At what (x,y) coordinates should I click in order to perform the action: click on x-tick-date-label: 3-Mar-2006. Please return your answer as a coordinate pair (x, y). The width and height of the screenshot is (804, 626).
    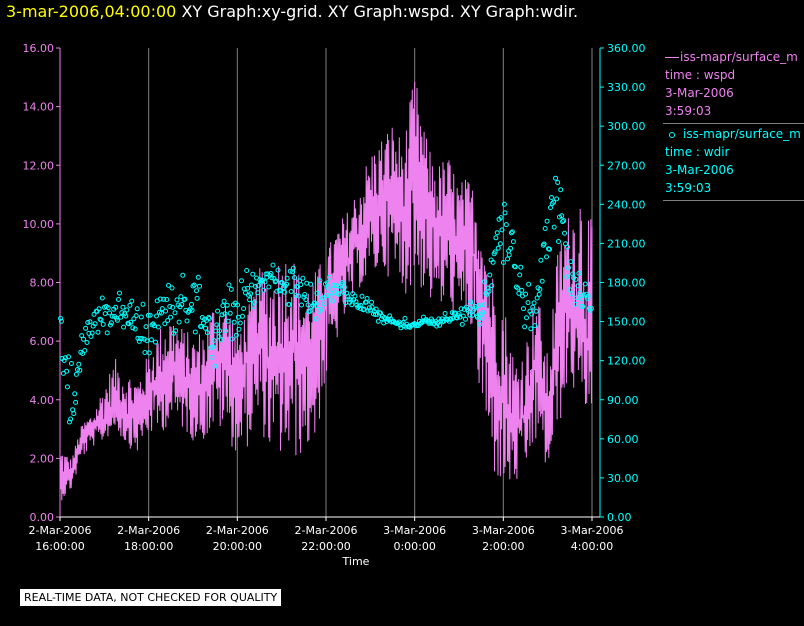
    Looking at the image, I should click on (414, 530).